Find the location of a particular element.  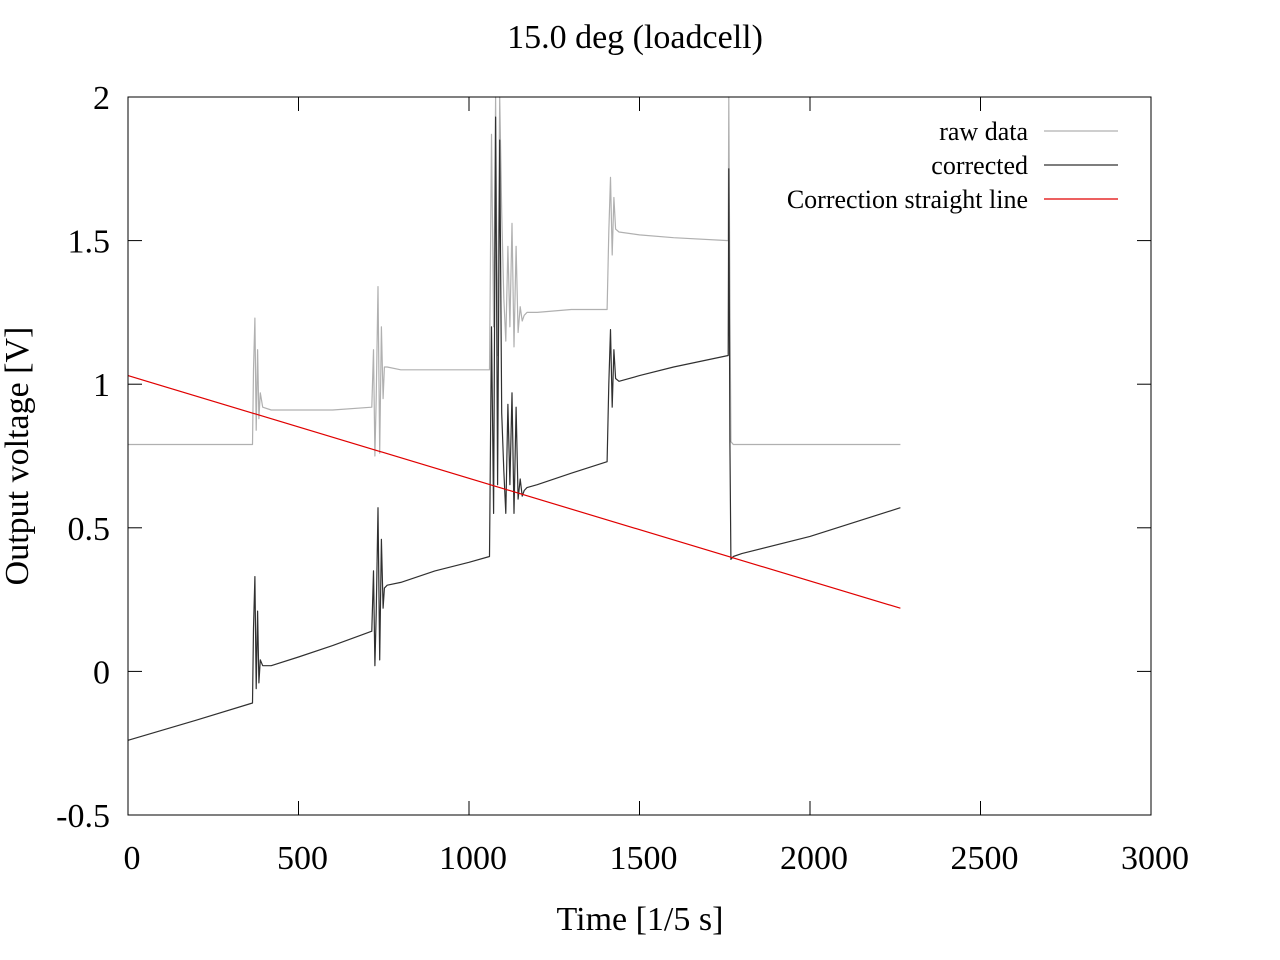

x-tick-label: 0 is located at coordinates (132, 858).